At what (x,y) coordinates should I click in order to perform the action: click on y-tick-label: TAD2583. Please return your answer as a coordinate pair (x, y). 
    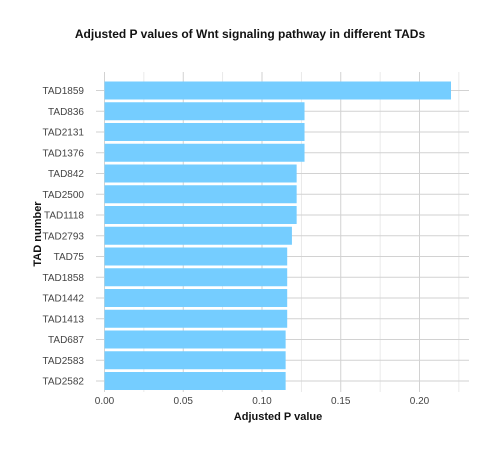
    Looking at the image, I should click on (63, 361).